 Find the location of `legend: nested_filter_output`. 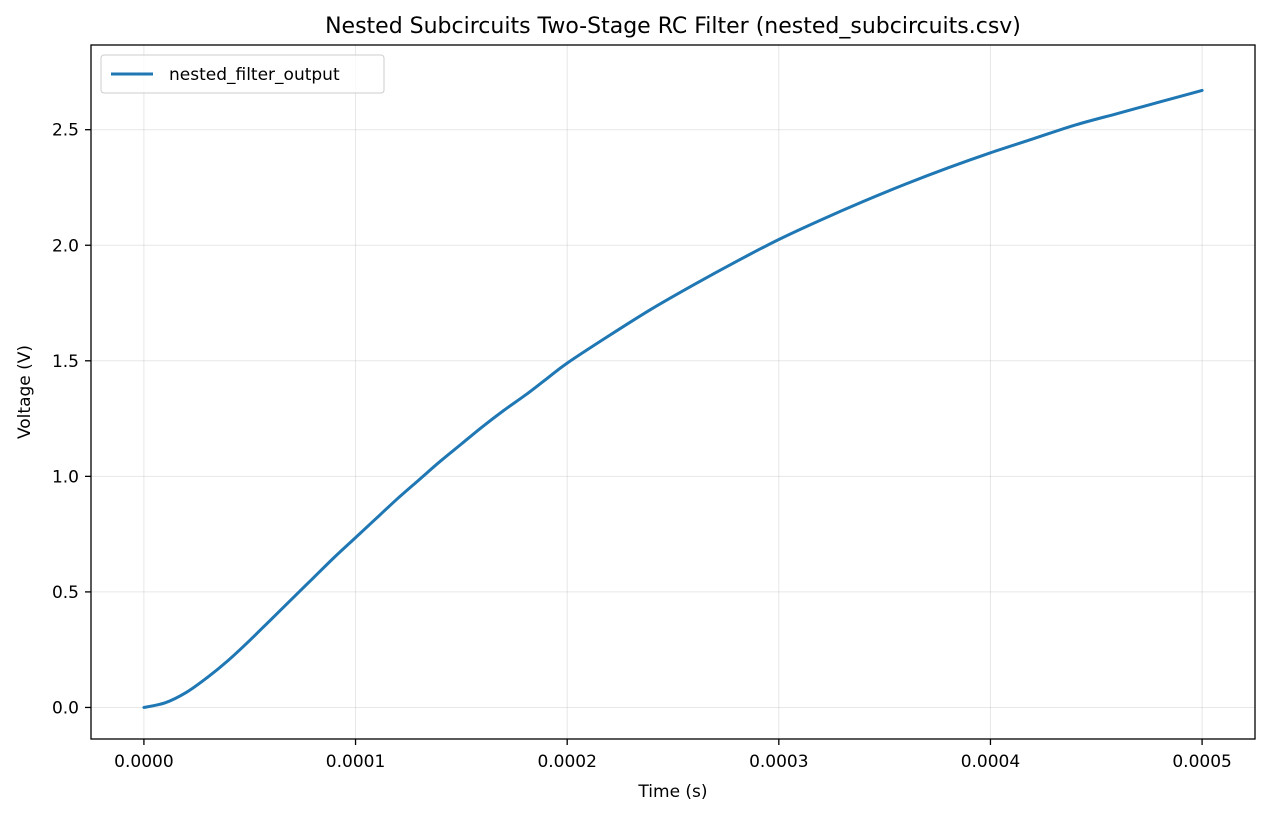

legend: nested_filter_output is located at coordinates (242, 74).